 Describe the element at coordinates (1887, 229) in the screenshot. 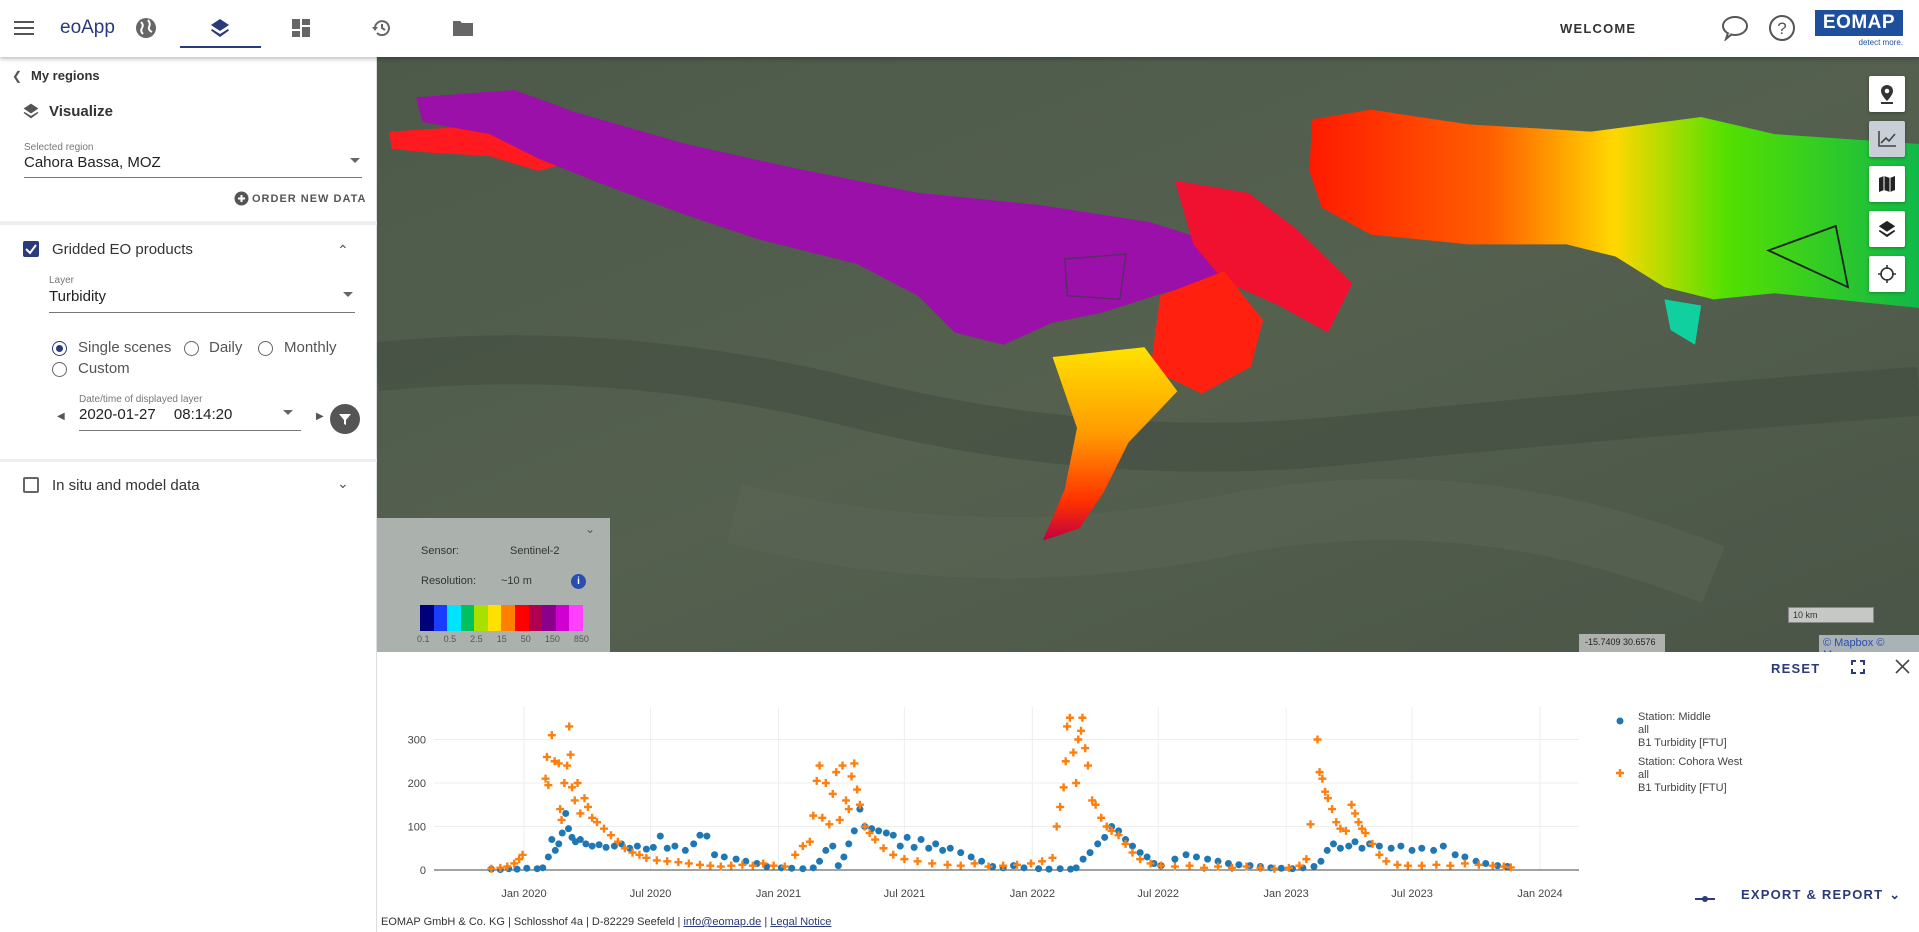

I see `layers-button` at that location.